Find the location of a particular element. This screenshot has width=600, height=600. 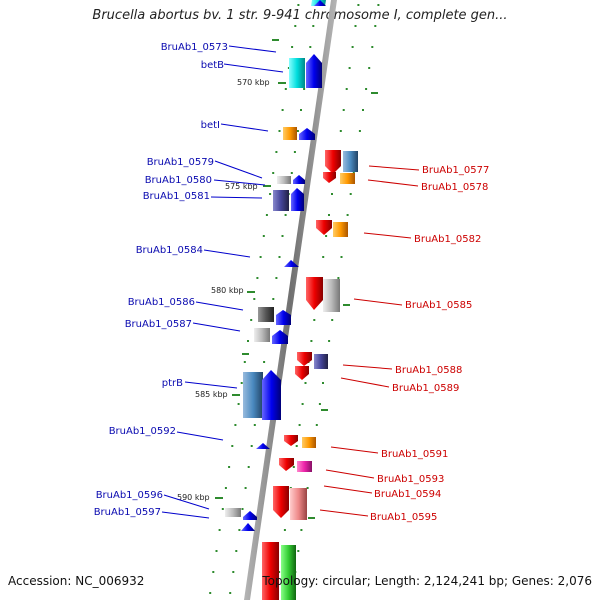

label-BruAb1_0595: BruAb1_0595 is located at coordinates (403, 517).